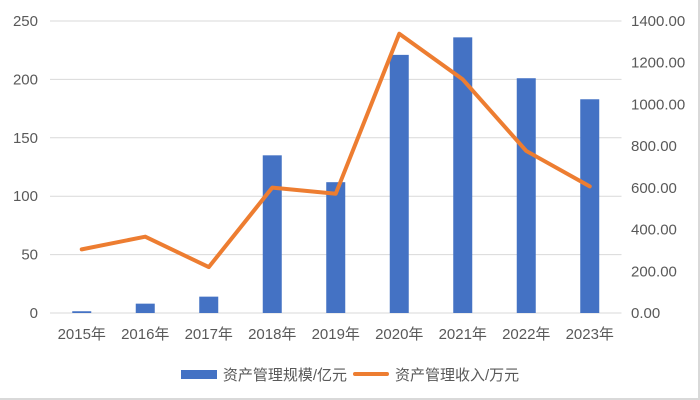 The image size is (700, 400). Describe the element at coordinates (29, 255) in the screenshot. I see `left-tick-label: 50` at that location.